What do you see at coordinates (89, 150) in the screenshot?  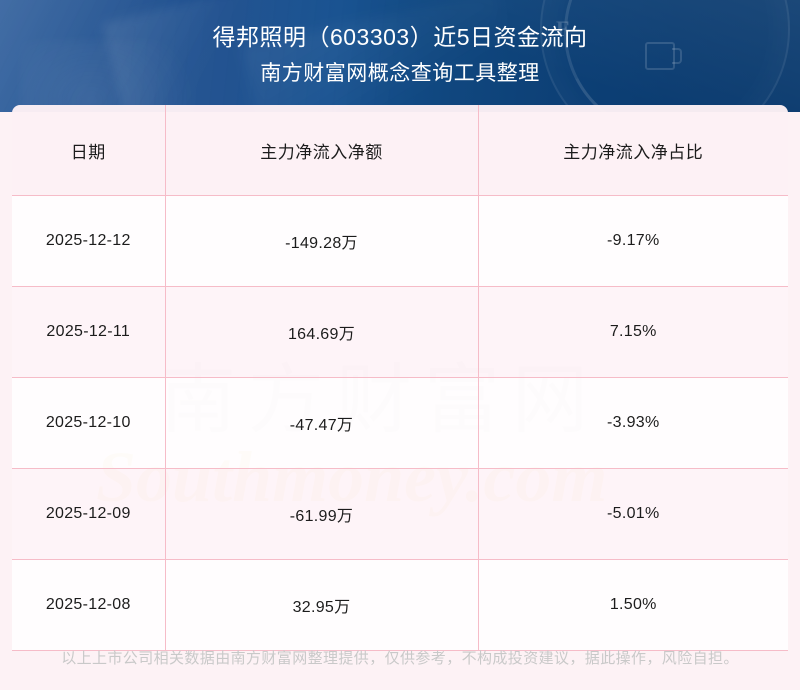 I see `column-header-date: 日期` at bounding box center [89, 150].